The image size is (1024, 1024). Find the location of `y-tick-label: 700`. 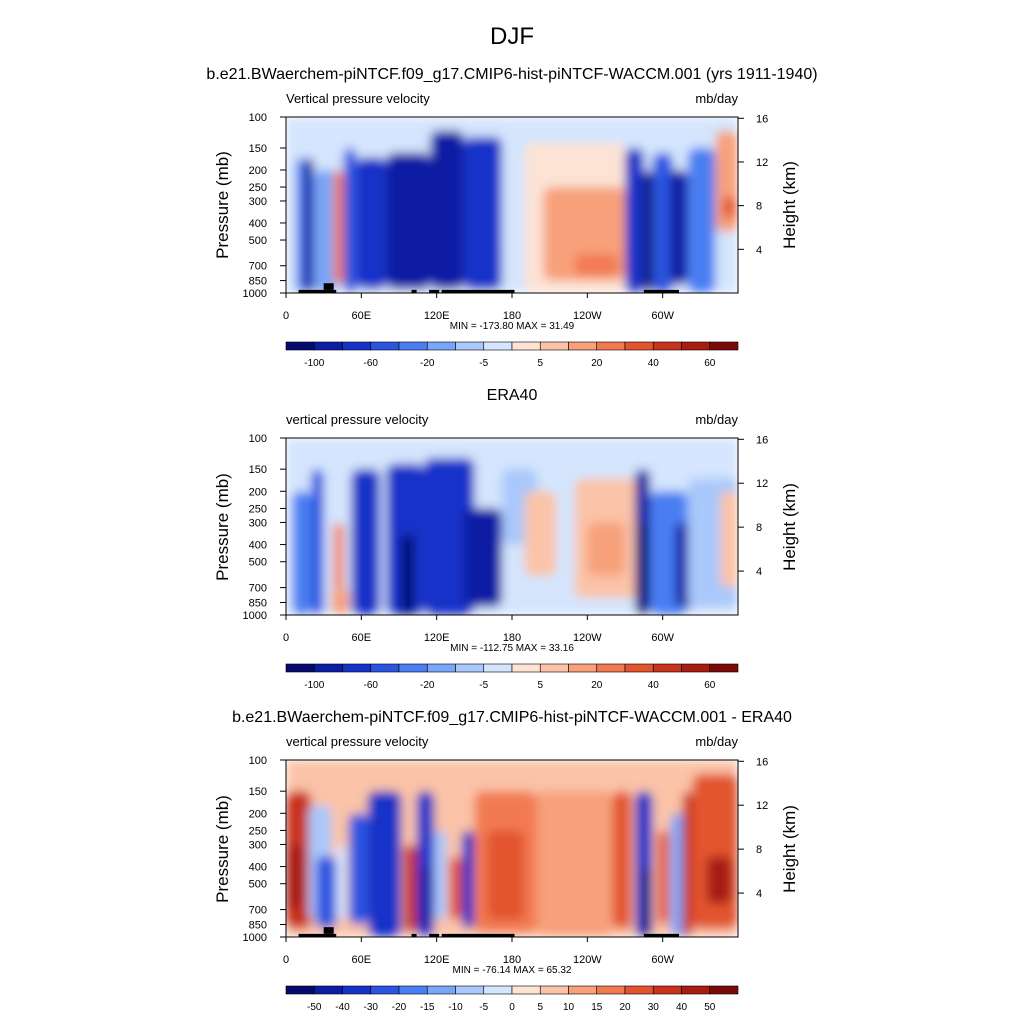

y-tick-label: 700 is located at coordinates (258, 589).